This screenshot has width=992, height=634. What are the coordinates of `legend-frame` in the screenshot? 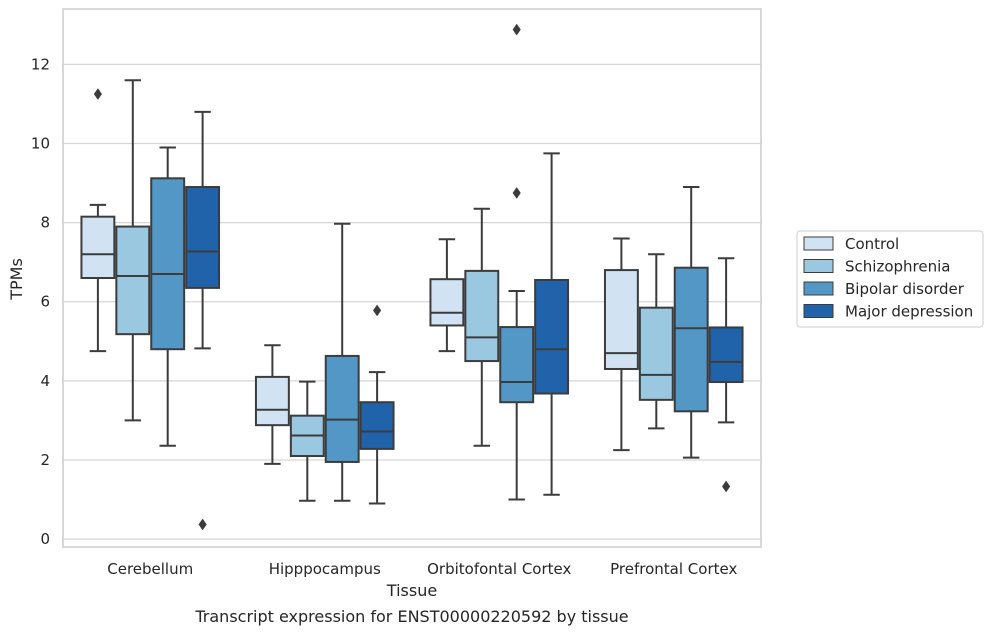 It's located at (890, 279).